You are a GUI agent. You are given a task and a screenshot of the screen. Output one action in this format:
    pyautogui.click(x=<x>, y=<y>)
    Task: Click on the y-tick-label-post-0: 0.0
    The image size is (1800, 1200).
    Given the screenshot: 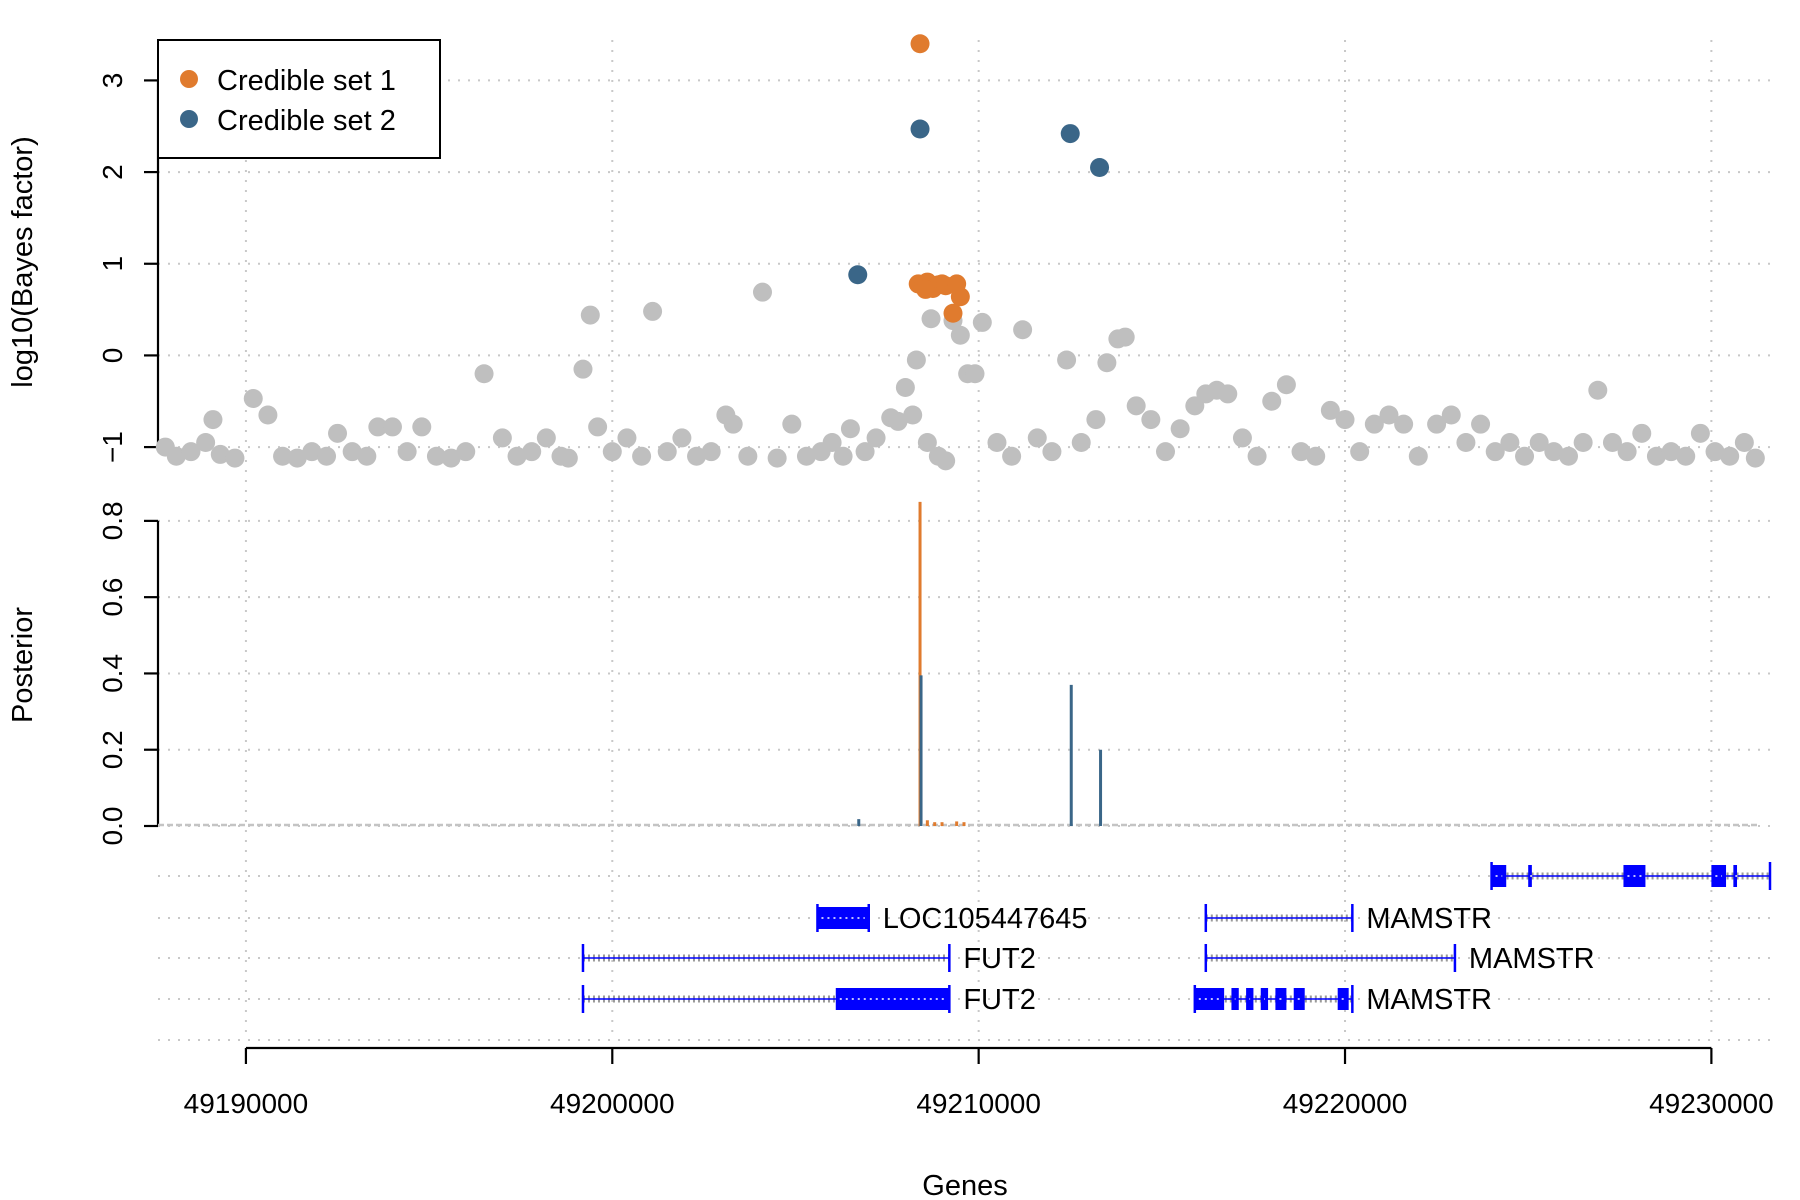 What is the action you would take?
    pyautogui.click(x=112, y=826)
    